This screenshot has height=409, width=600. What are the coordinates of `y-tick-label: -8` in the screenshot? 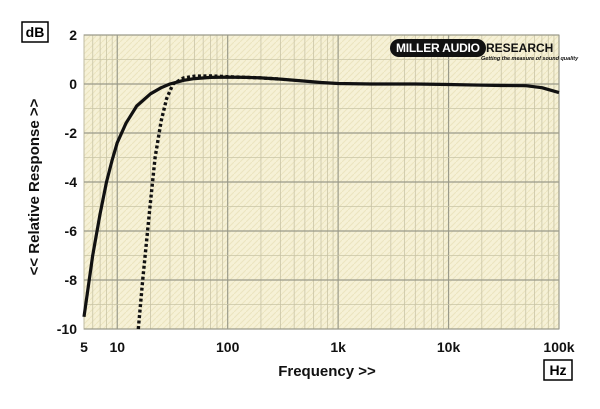 It's located at (71, 280).